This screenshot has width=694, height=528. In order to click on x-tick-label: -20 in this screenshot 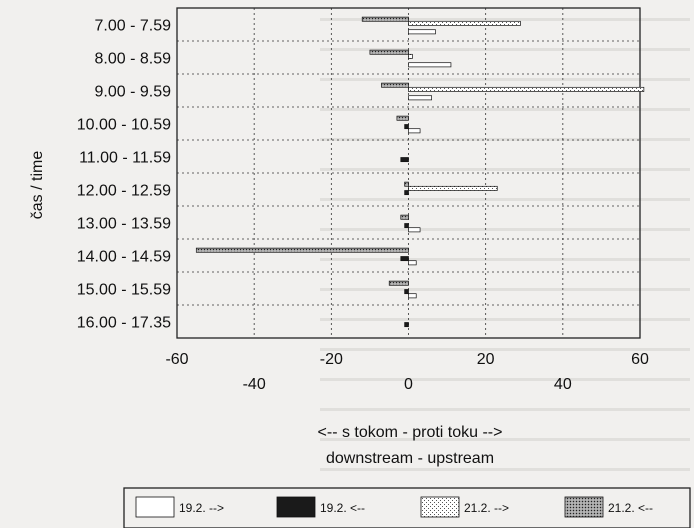, I will do `click(331, 359)`.